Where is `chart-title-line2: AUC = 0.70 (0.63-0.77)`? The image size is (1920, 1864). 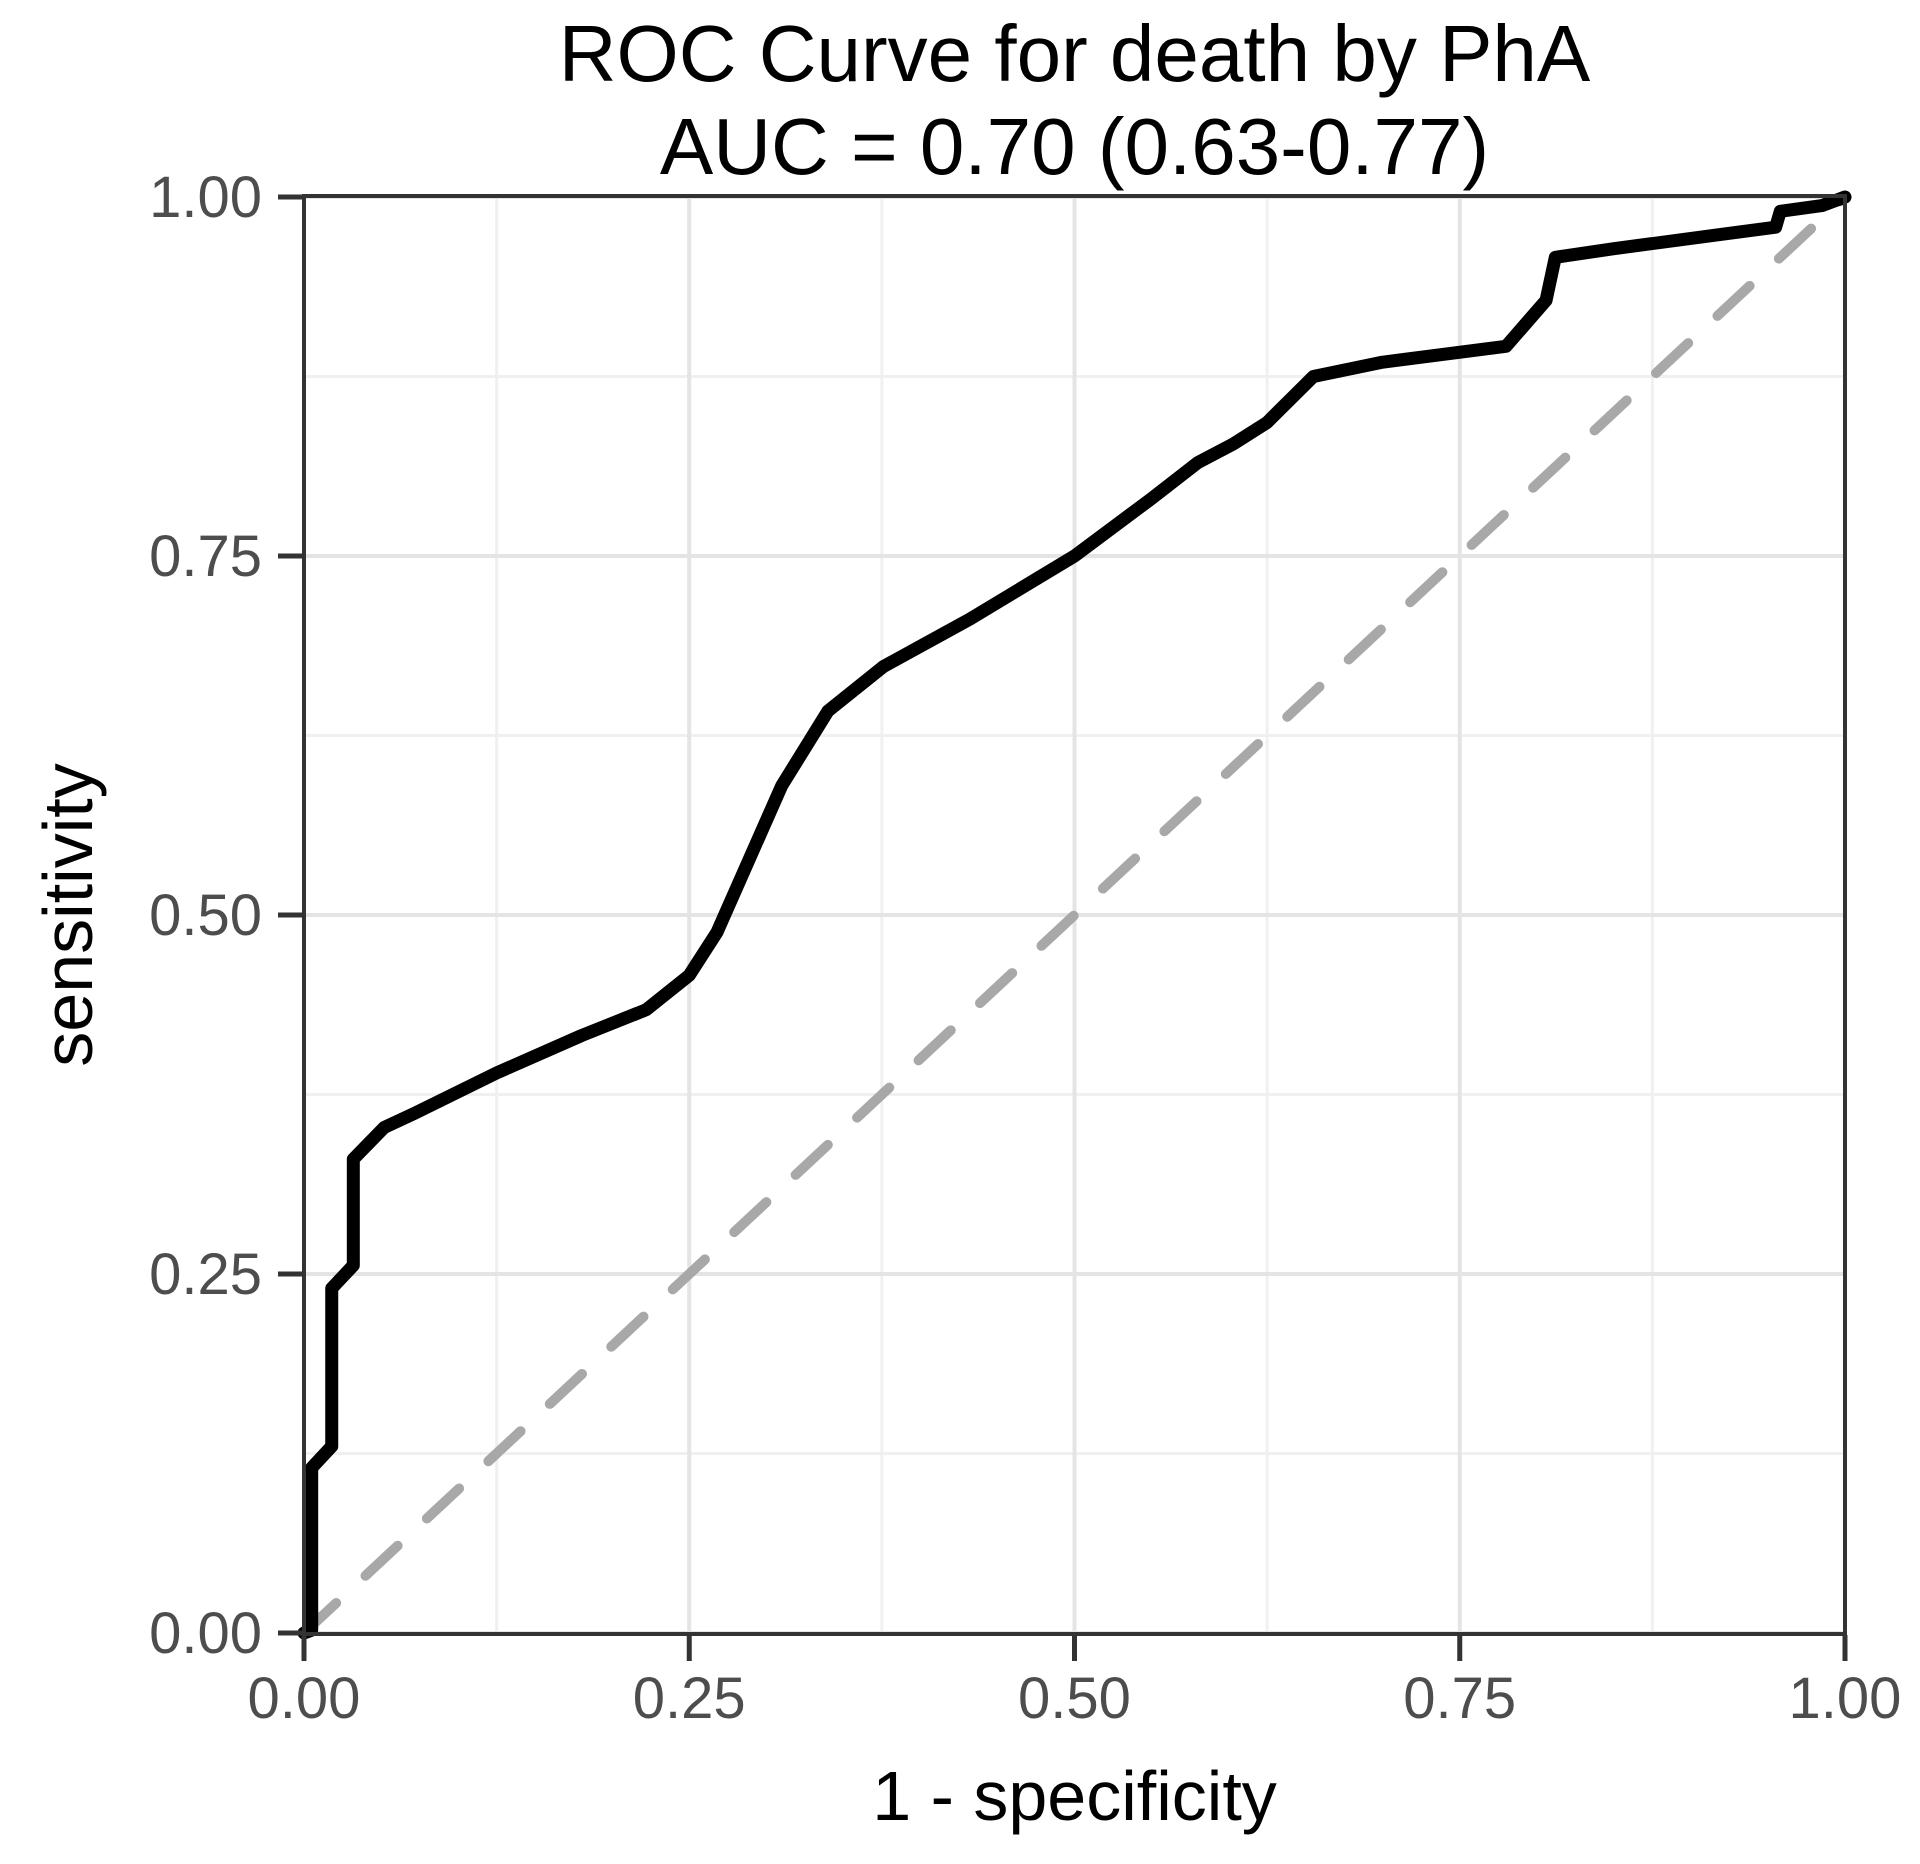 chart-title-line2: AUC = 0.70 (0.63-0.77) is located at coordinates (1074, 146).